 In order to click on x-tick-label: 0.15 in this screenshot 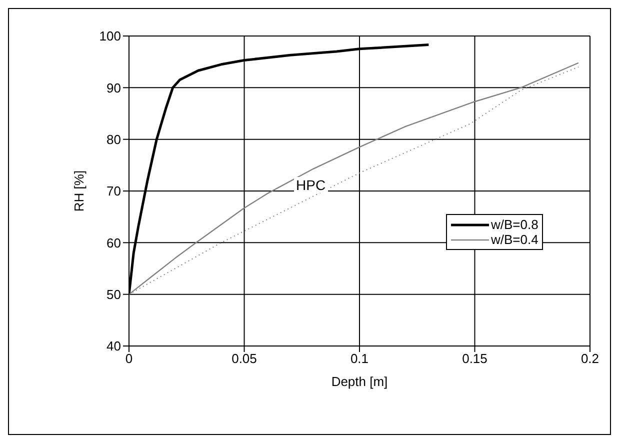, I will do `click(475, 358)`.